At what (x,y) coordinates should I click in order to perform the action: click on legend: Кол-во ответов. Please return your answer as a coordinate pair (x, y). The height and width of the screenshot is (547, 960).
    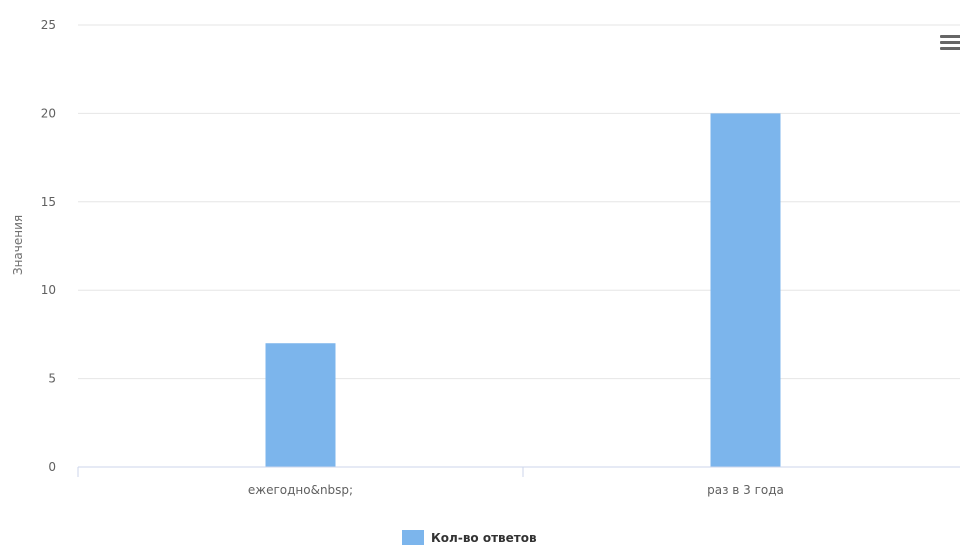
    Looking at the image, I should click on (469, 537).